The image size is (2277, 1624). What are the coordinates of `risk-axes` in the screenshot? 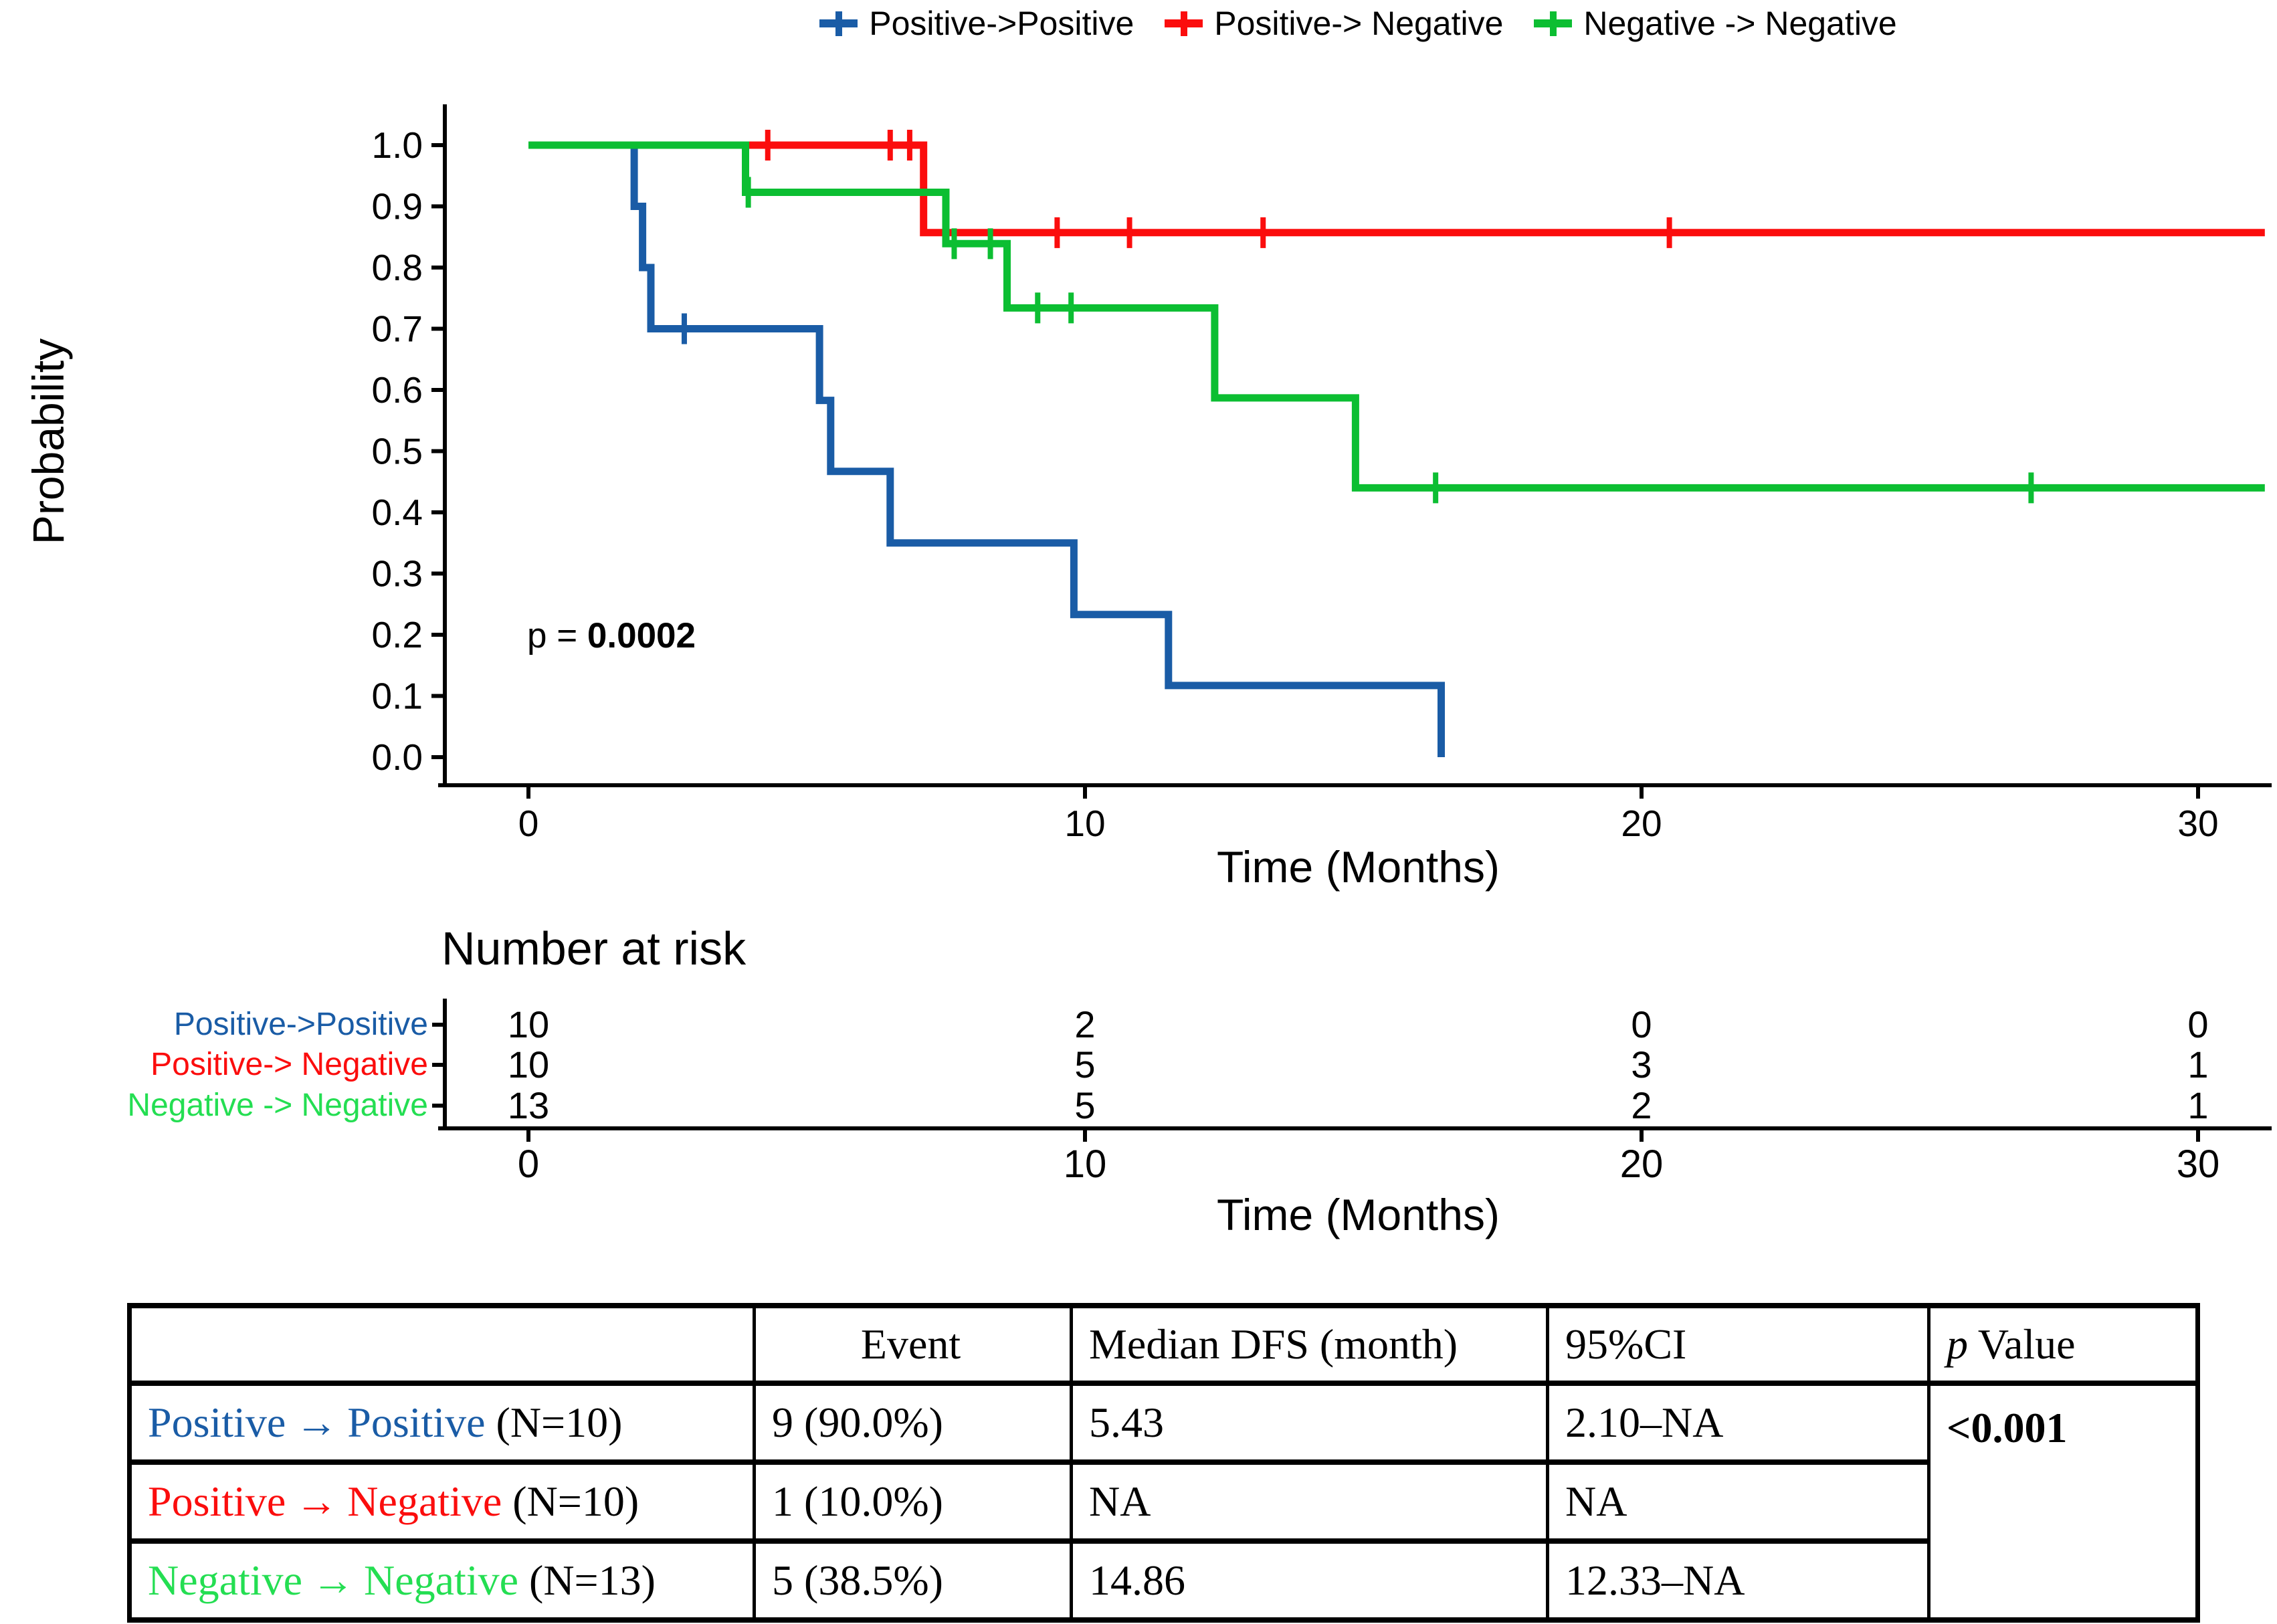 It's located at (1352, 1064).